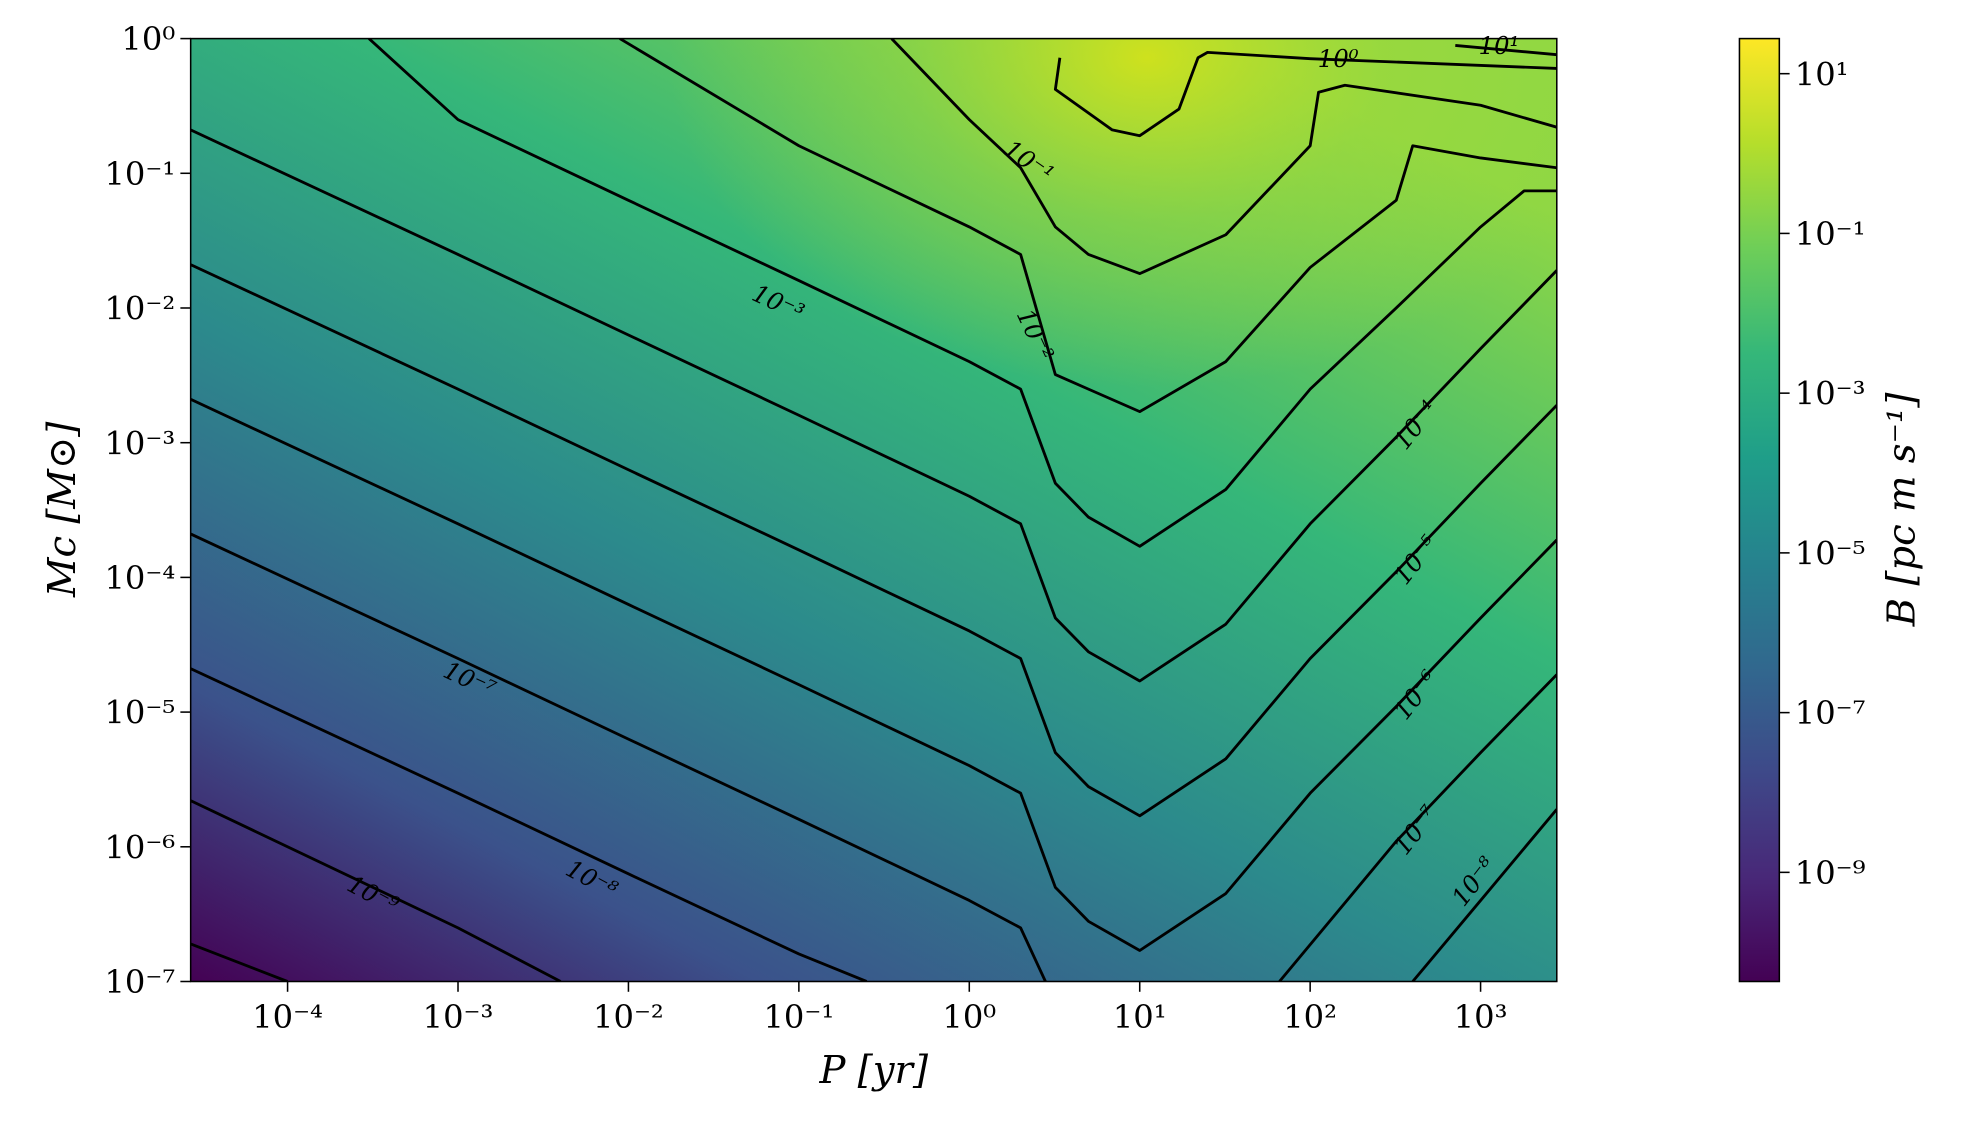  I want to click on colorbar-tick-label: 10⁻⁷, so click(1830, 713).